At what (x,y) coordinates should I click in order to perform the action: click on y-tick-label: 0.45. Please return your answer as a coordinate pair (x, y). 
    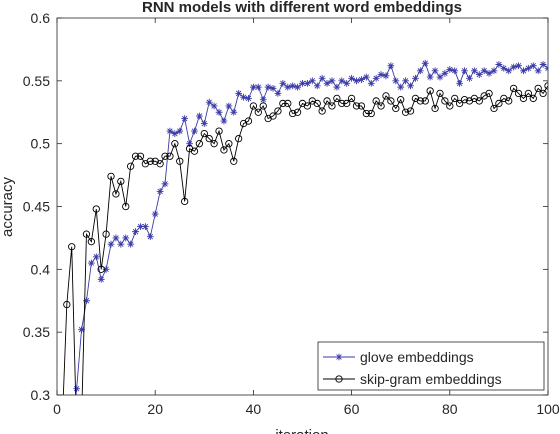
    Looking at the image, I should click on (36, 207).